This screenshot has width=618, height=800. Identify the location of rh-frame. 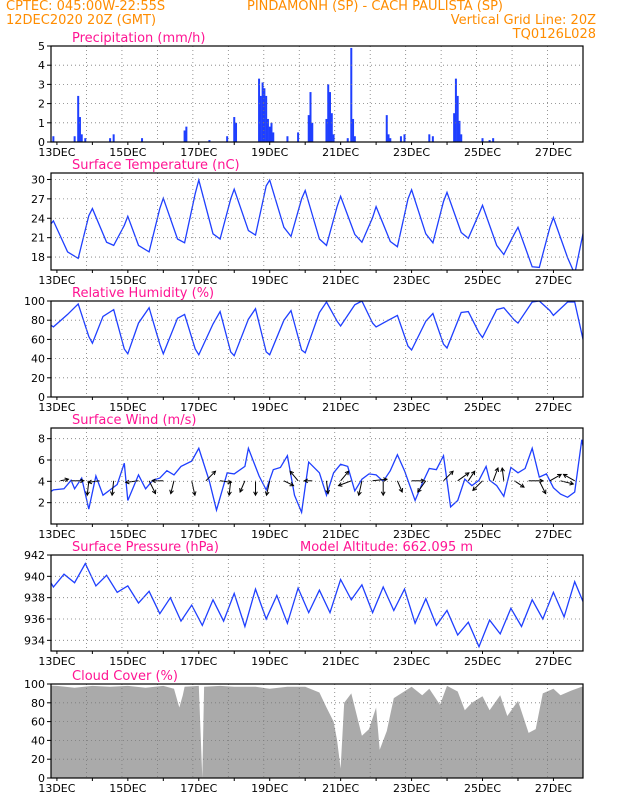
(317, 349).